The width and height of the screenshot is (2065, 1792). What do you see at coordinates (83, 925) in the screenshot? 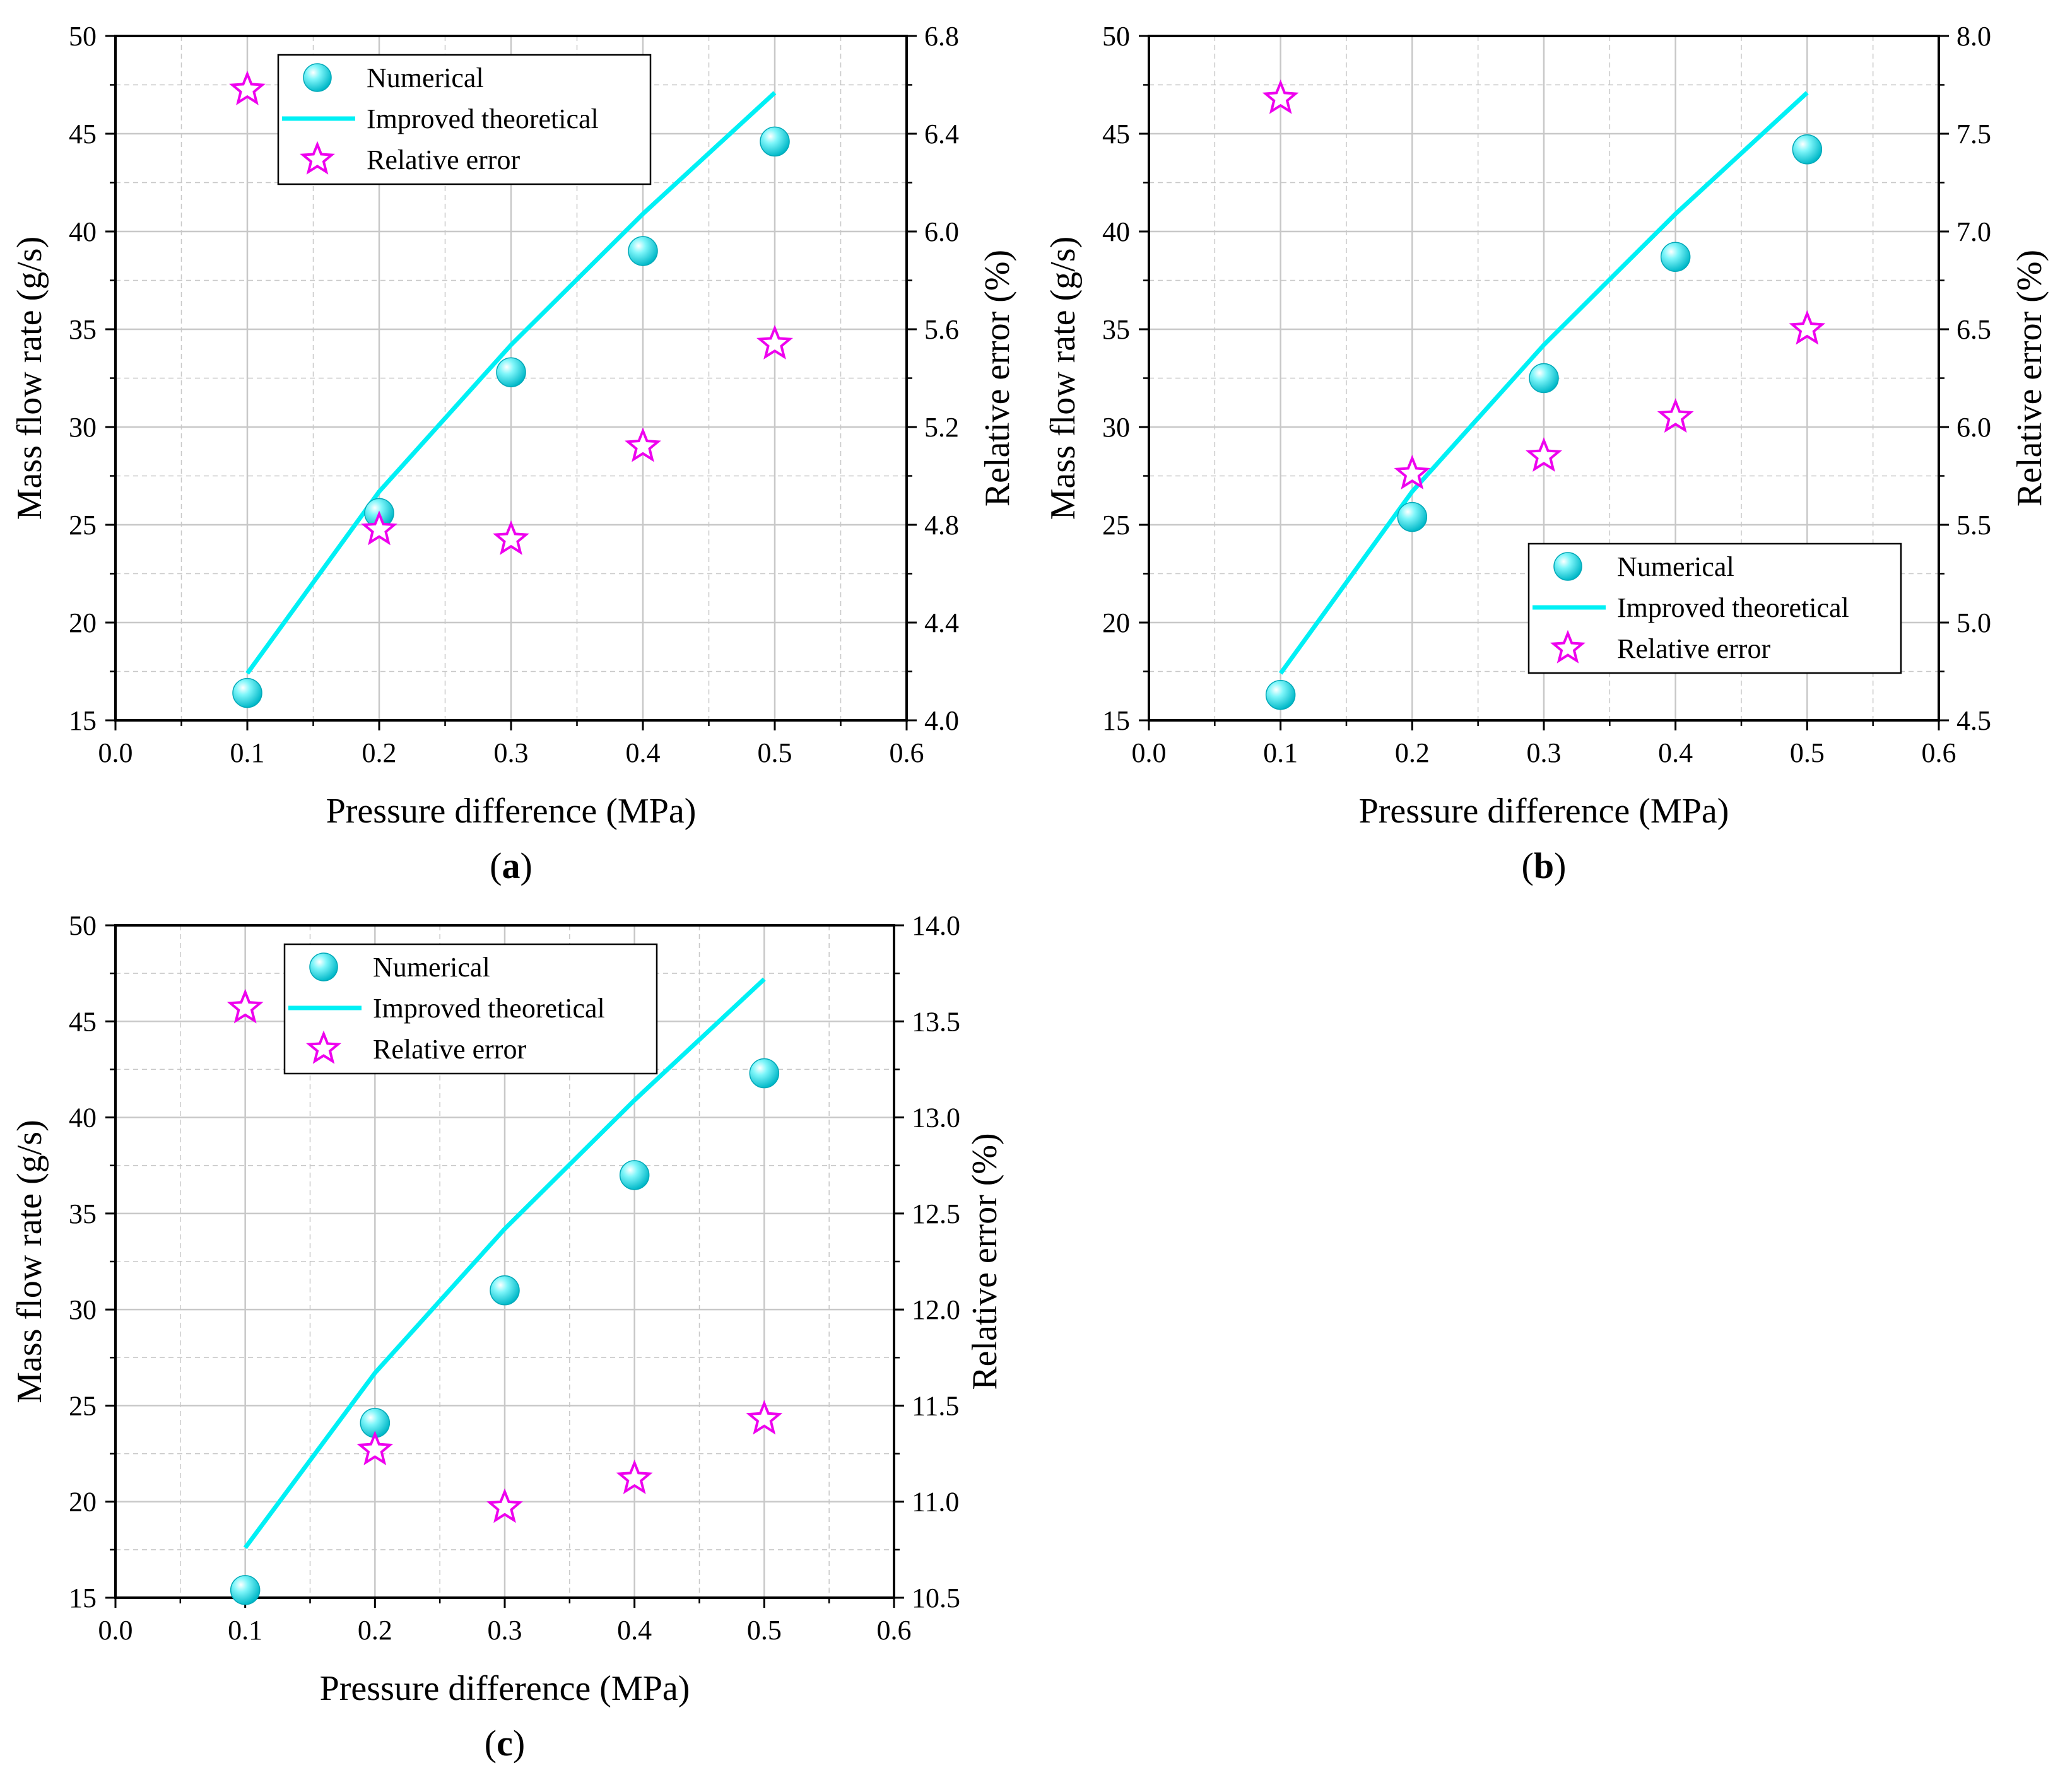
I see `y-left-tick-label: 50` at bounding box center [83, 925].